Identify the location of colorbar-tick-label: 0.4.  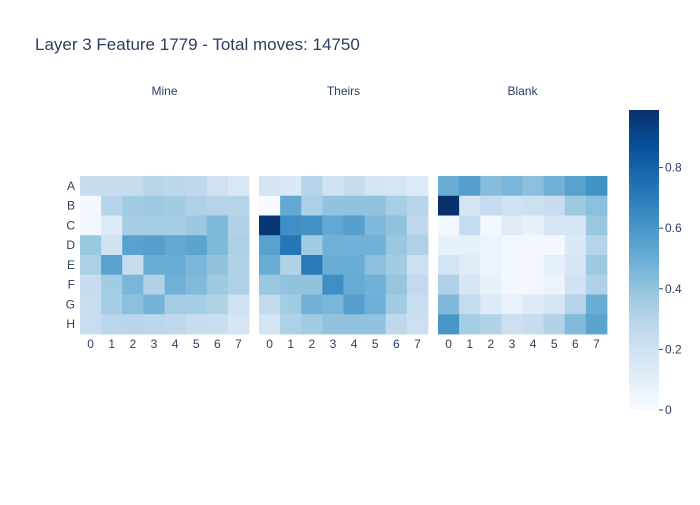
(673, 289).